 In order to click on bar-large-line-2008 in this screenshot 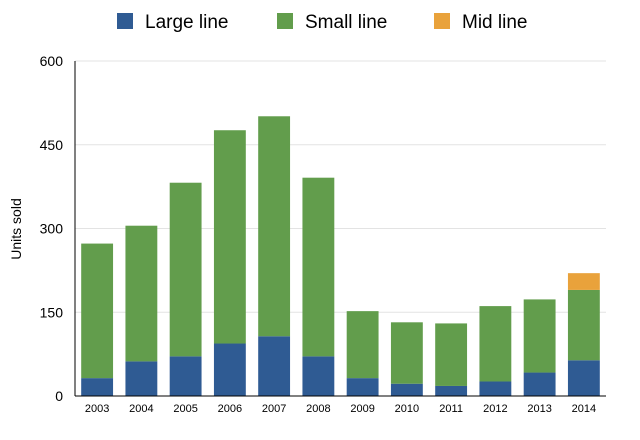, I will do `click(318, 376)`.